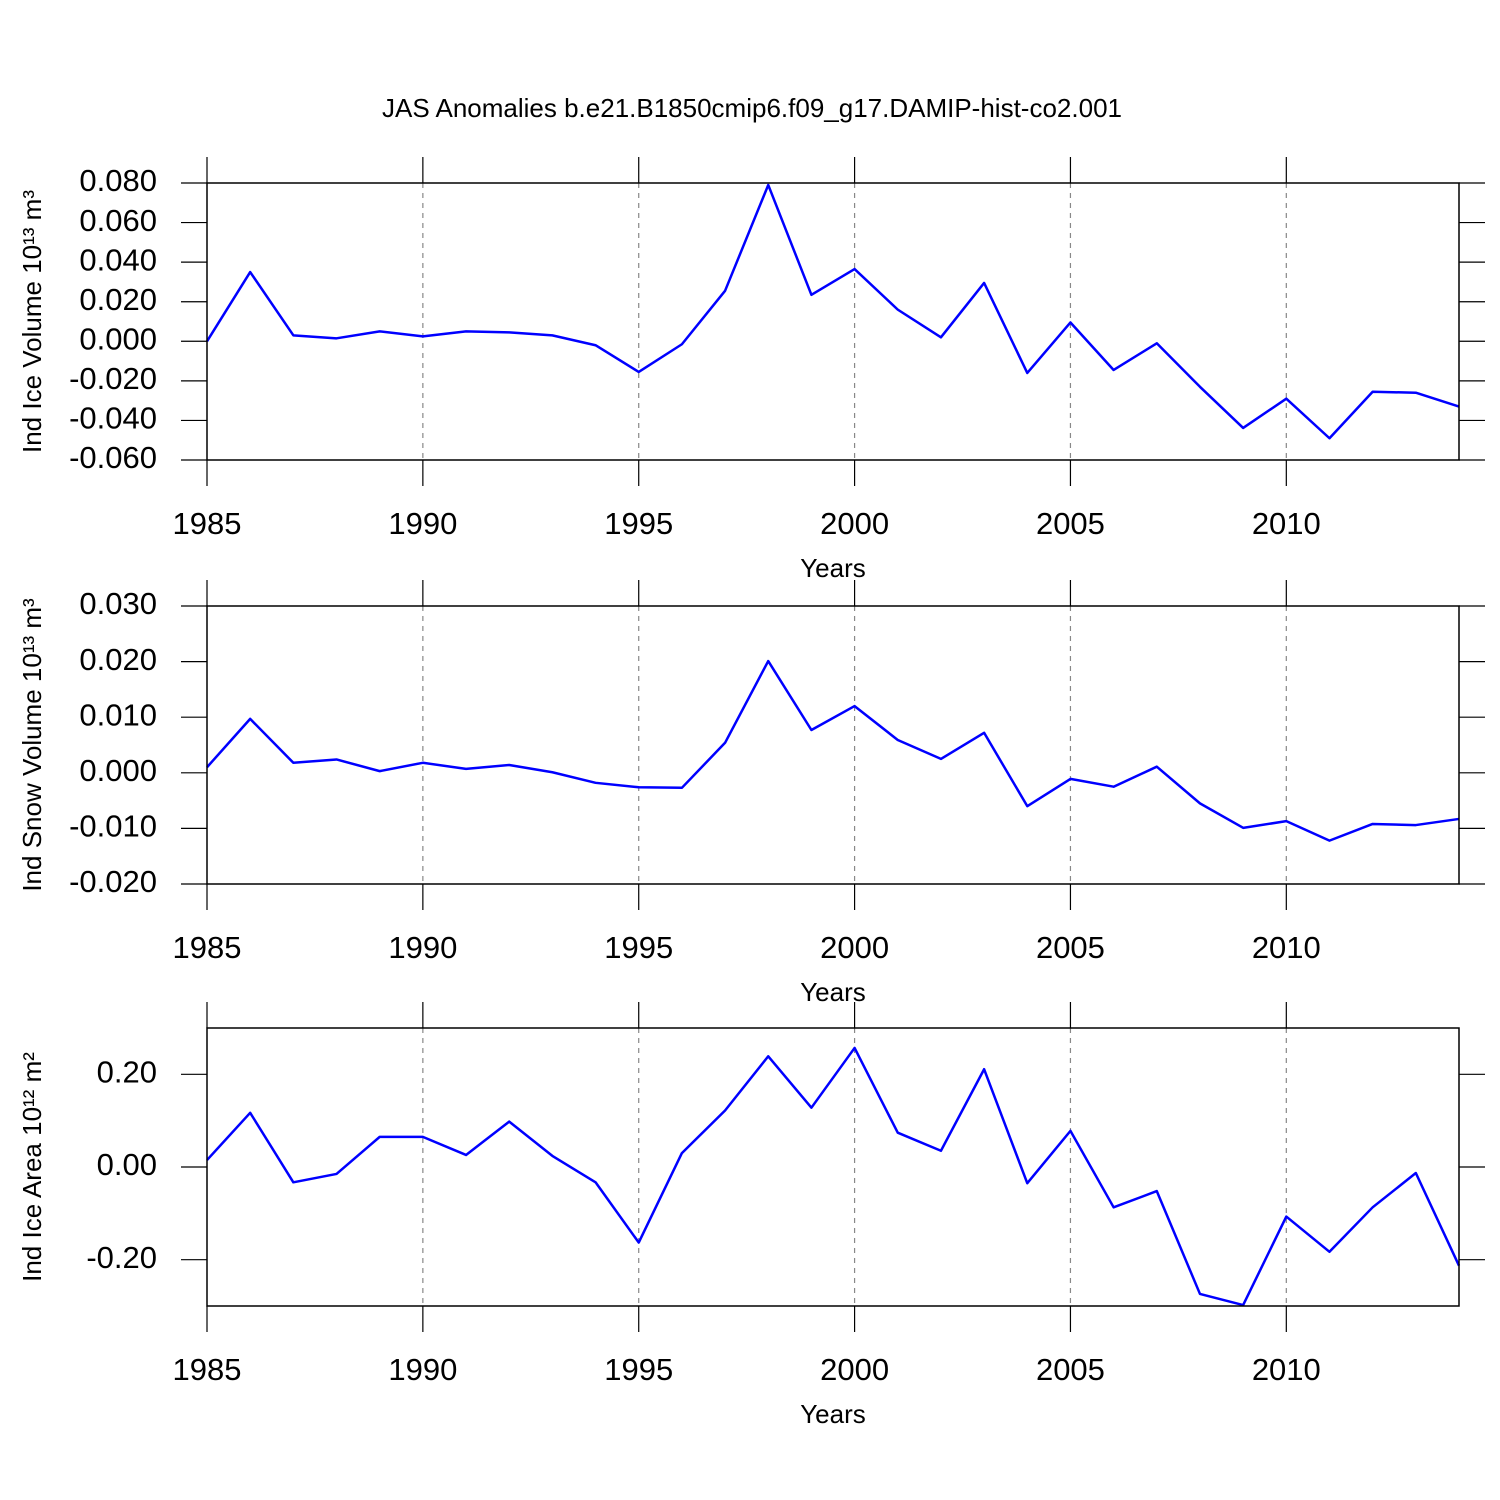 This screenshot has width=1500, height=1500. Describe the element at coordinates (118, 714) in the screenshot. I see `y-tick-label: 0.010` at that location.